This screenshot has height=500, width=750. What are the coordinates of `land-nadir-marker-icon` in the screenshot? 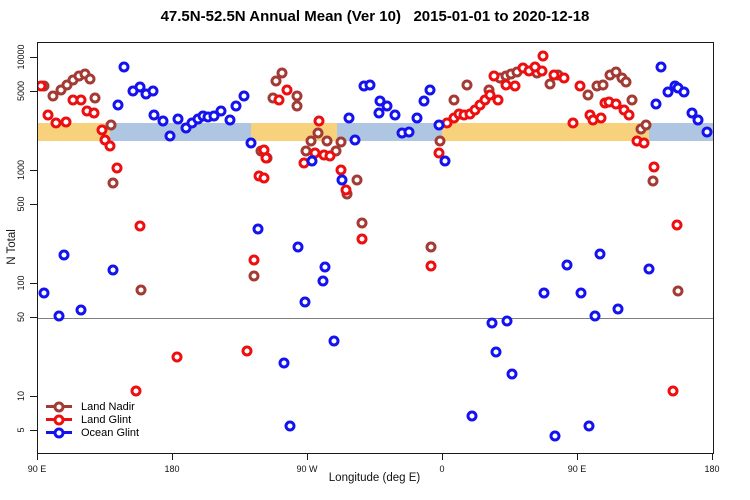 It's located at (59, 406).